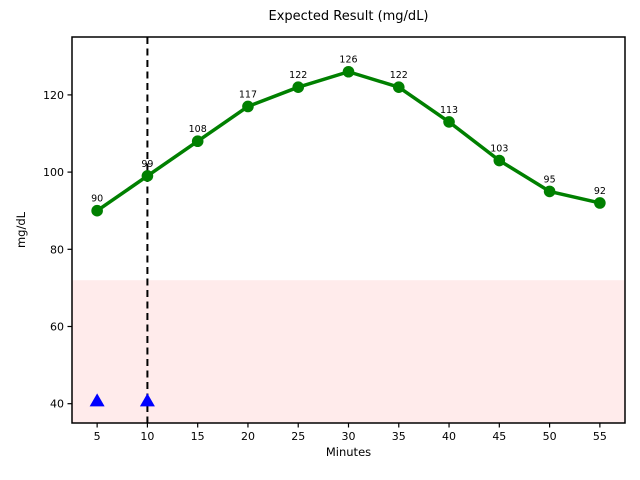 This screenshot has width=640, height=480. Describe the element at coordinates (550, 179) in the screenshot. I see `point-value-label: 95` at that location.